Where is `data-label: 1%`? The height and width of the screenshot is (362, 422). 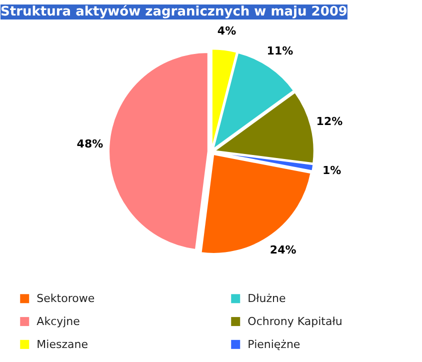
data-label: 1% is located at coordinates (332, 171).